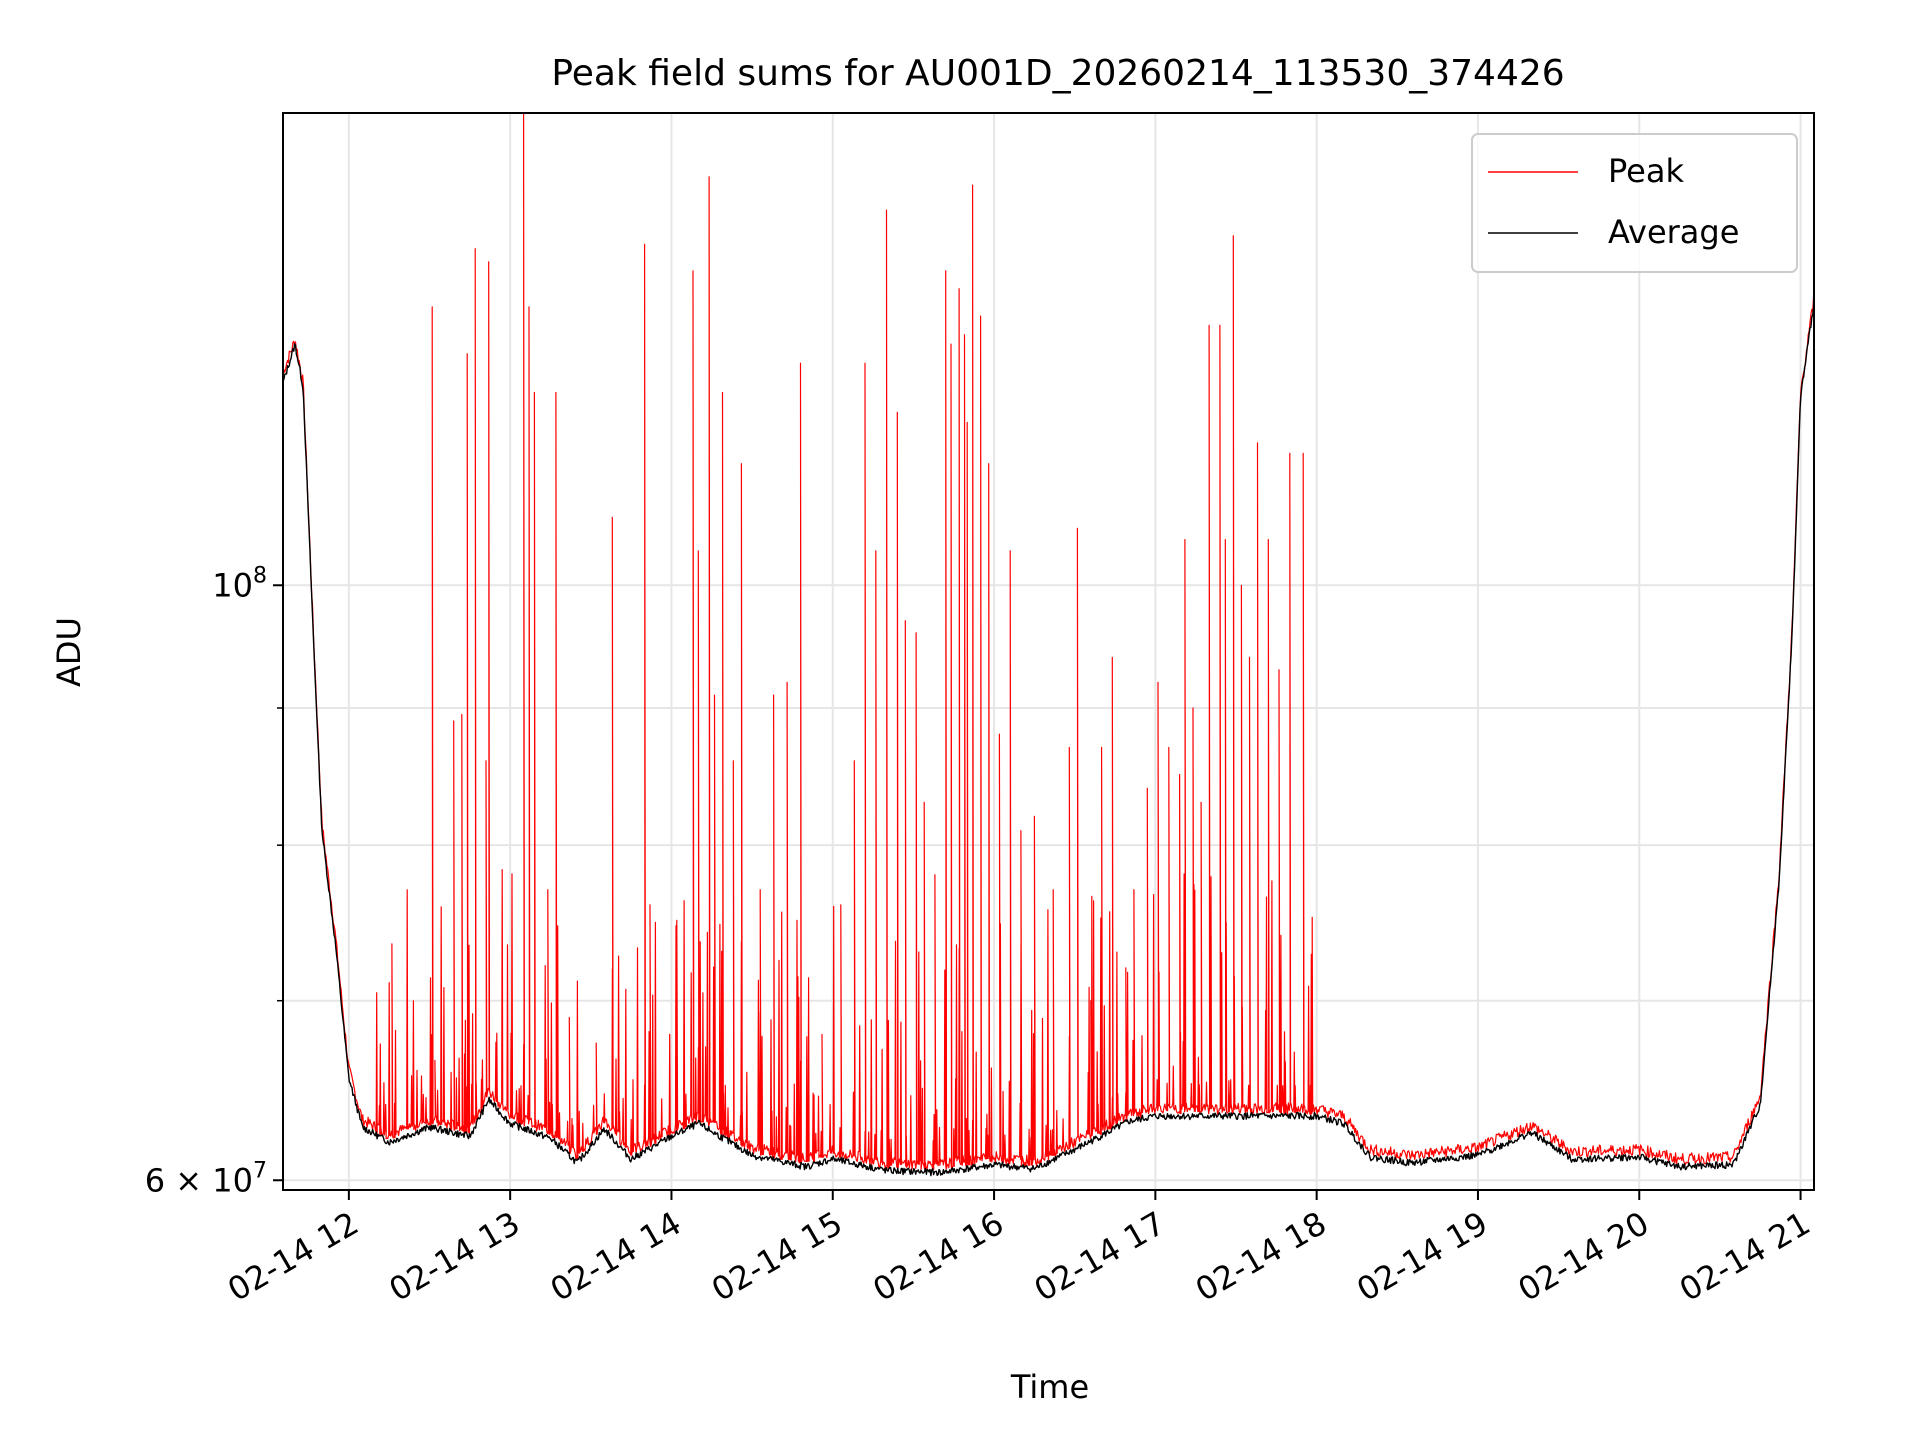  Describe the element at coordinates (206, 1178) in the screenshot. I see `y-tick-label: 6 × 107` at that location.